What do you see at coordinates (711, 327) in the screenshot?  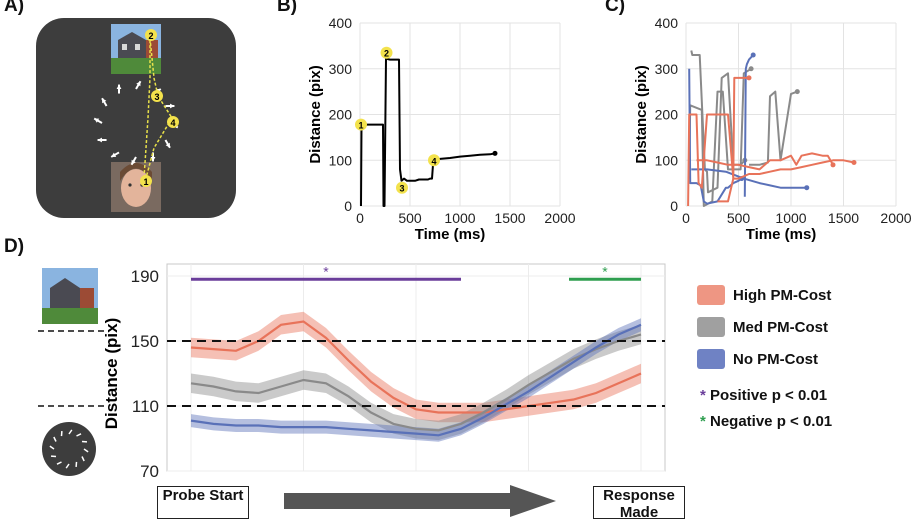 I see `legend-swatch-med` at bounding box center [711, 327].